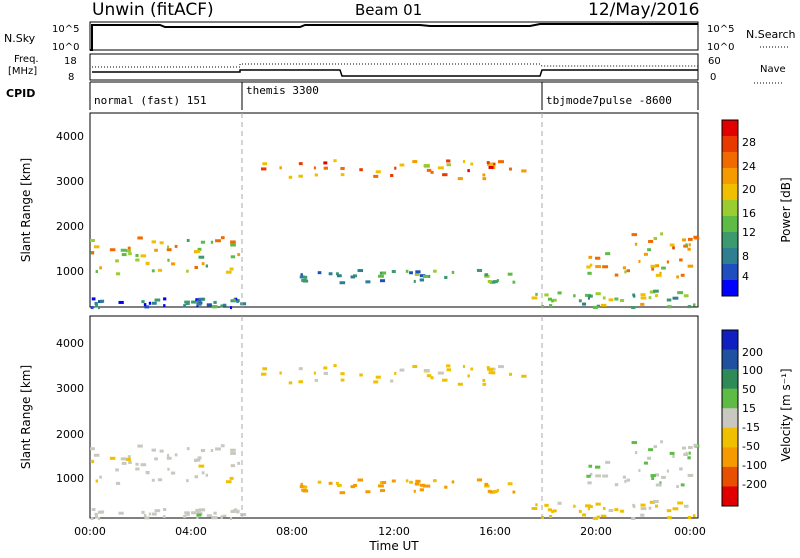 The height and width of the screenshot is (558, 800). I want to click on xtick-2000: 20:00, so click(596, 531).